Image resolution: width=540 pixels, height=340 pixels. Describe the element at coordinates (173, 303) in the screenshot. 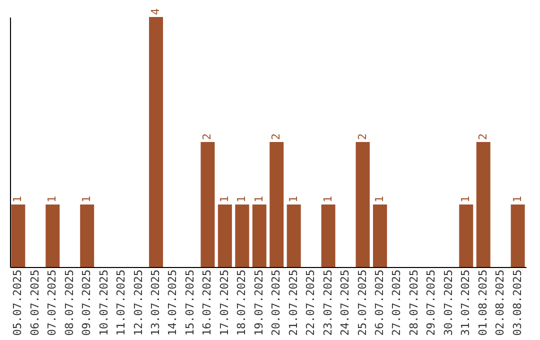

I see `x-tick-label: 14.07.2025` at that location.